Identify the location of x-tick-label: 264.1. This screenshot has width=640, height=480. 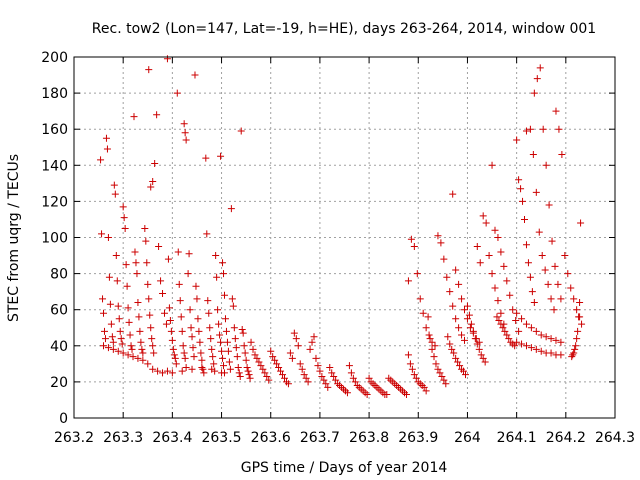
(517, 438).